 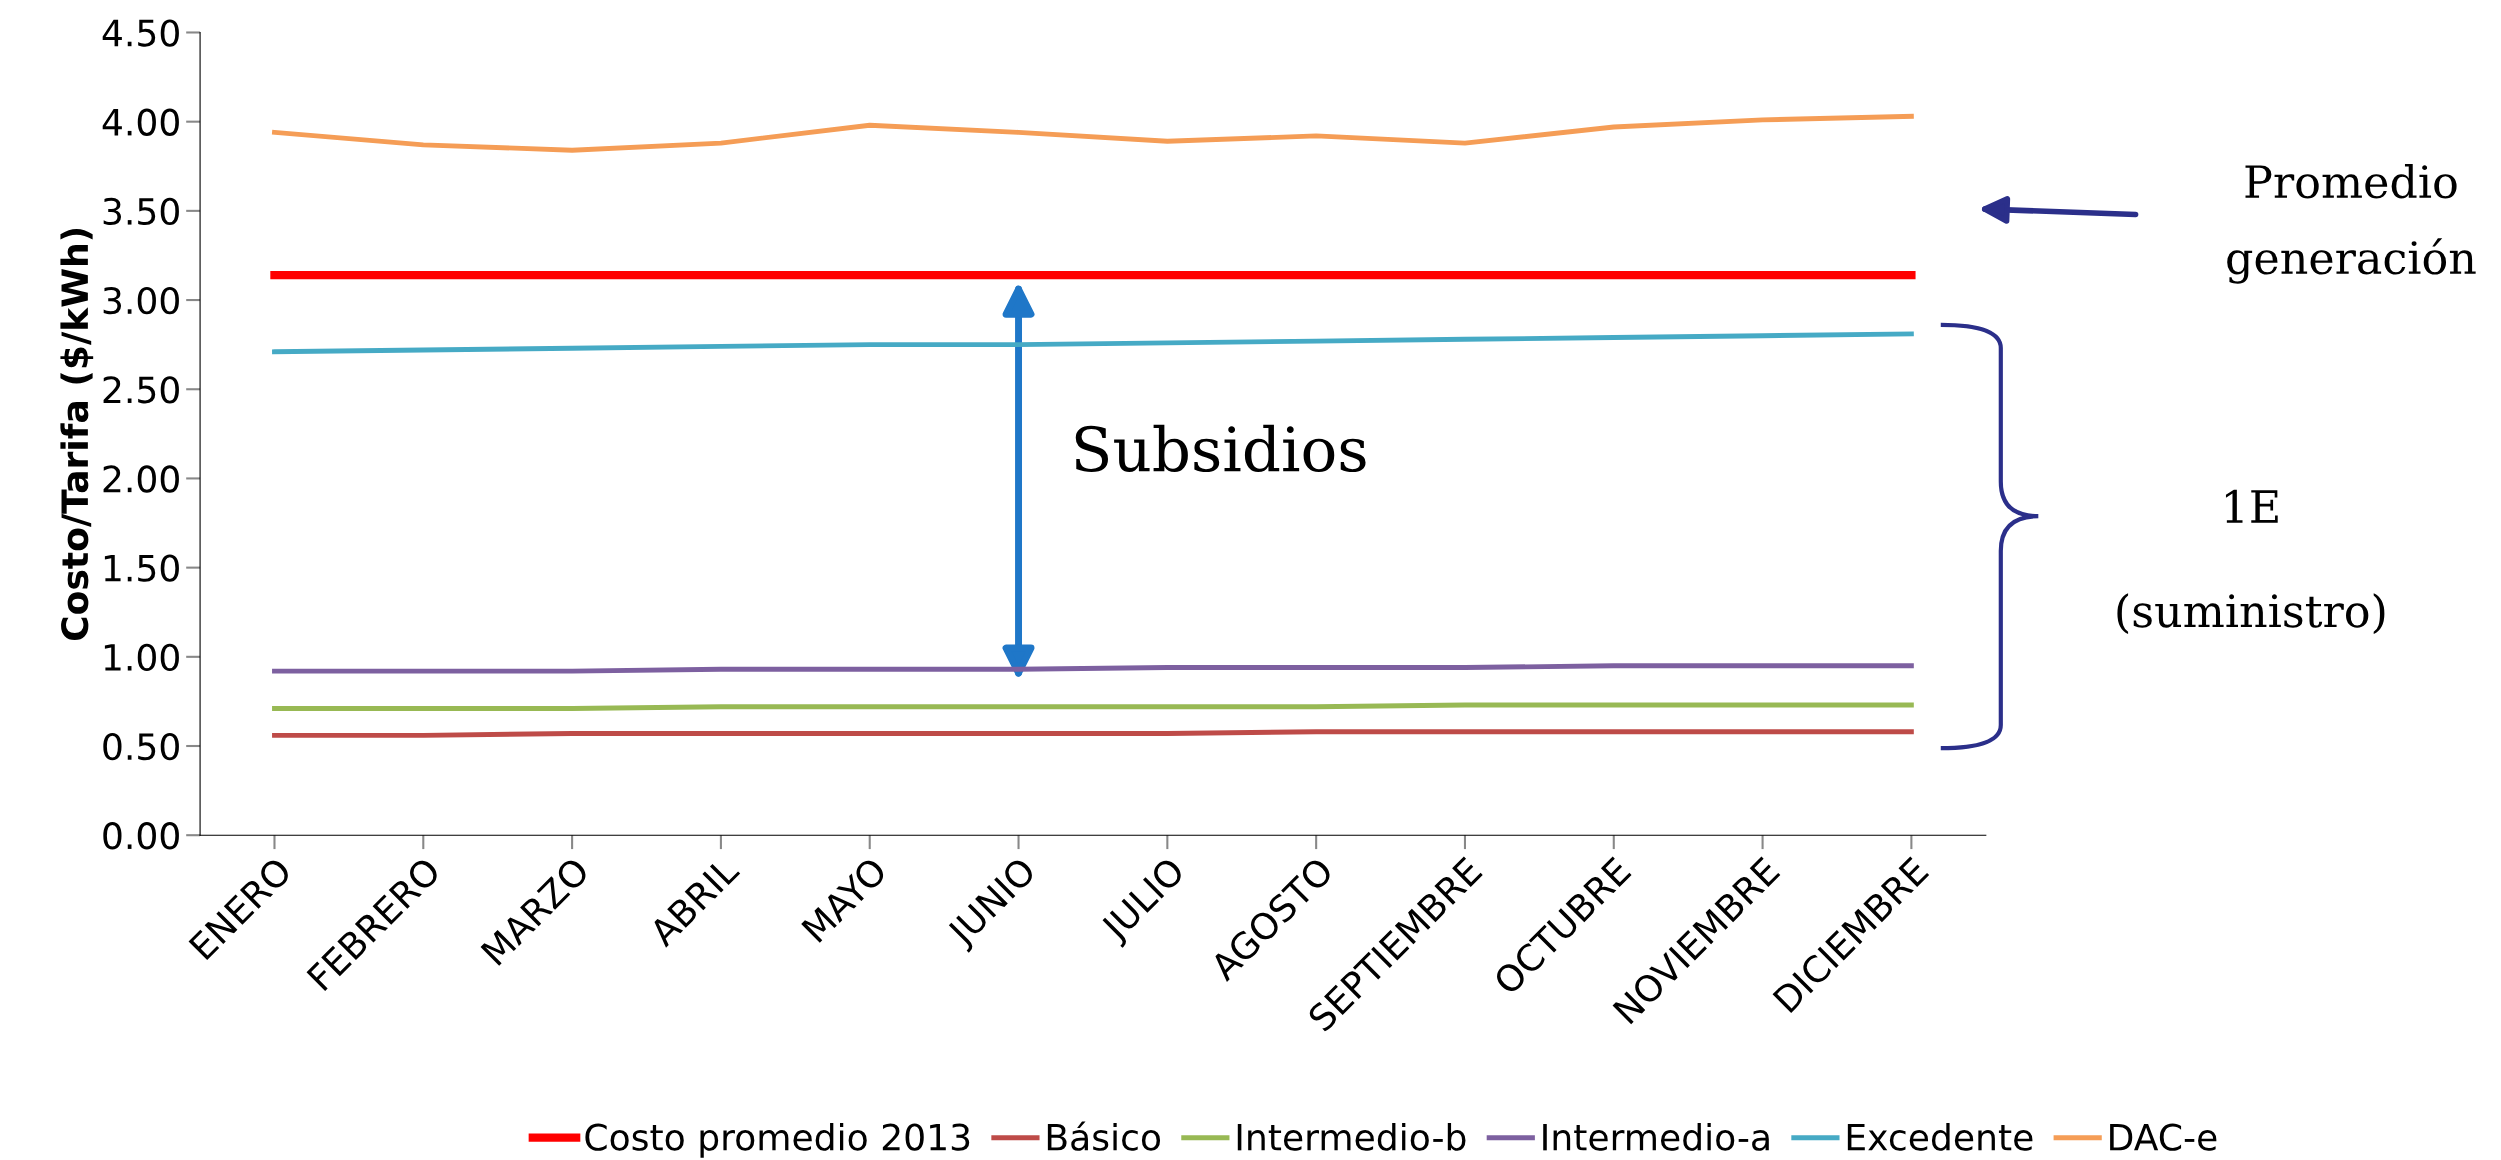 I want to click on y-tick-label: 3.50, so click(x=141, y=211).